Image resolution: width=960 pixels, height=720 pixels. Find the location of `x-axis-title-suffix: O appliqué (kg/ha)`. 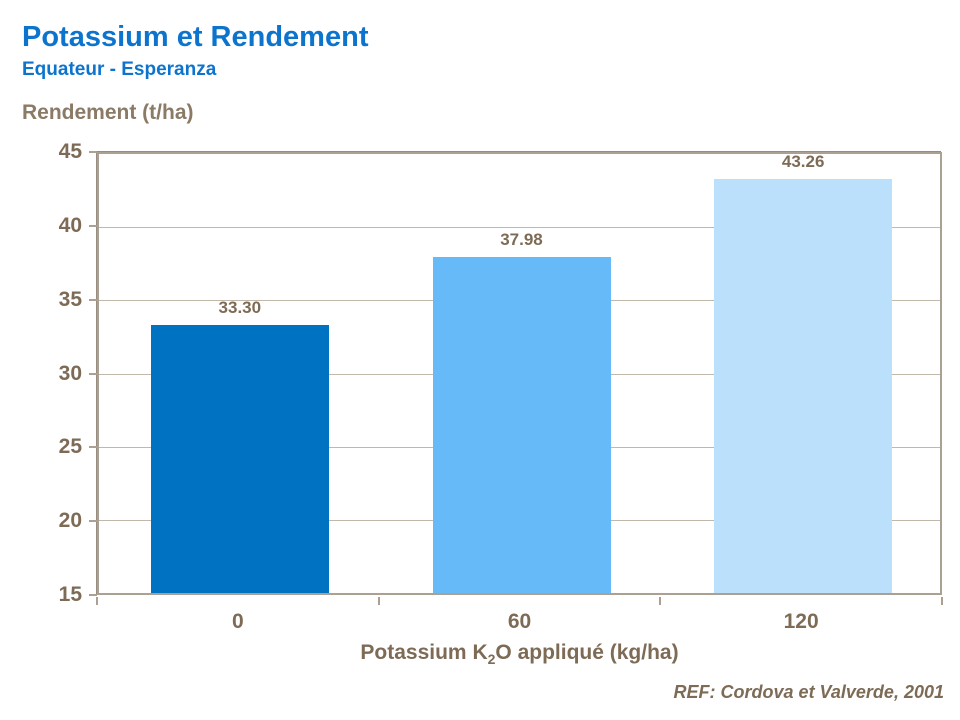

x-axis-title-suffix: O appliqué (kg/ha) is located at coordinates (587, 652).